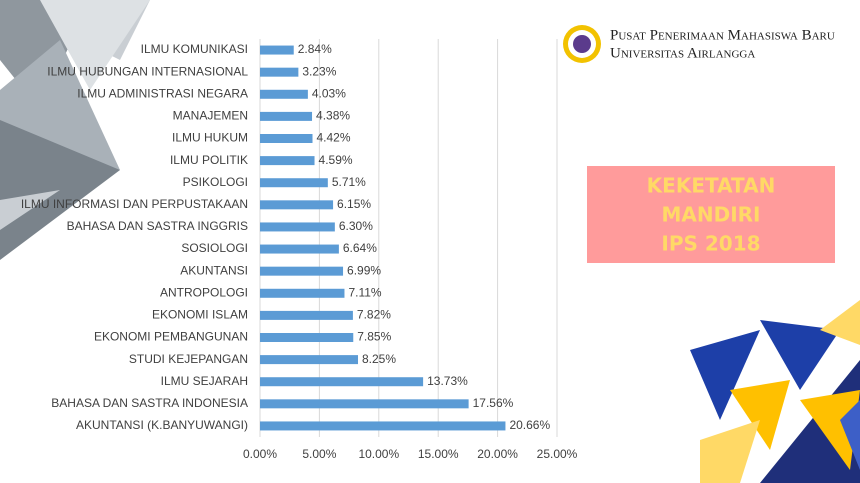 Image resolution: width=860 pixels, height=483 pixels. I want to click on badge-text: KEKETATAN, so click(711, 186).